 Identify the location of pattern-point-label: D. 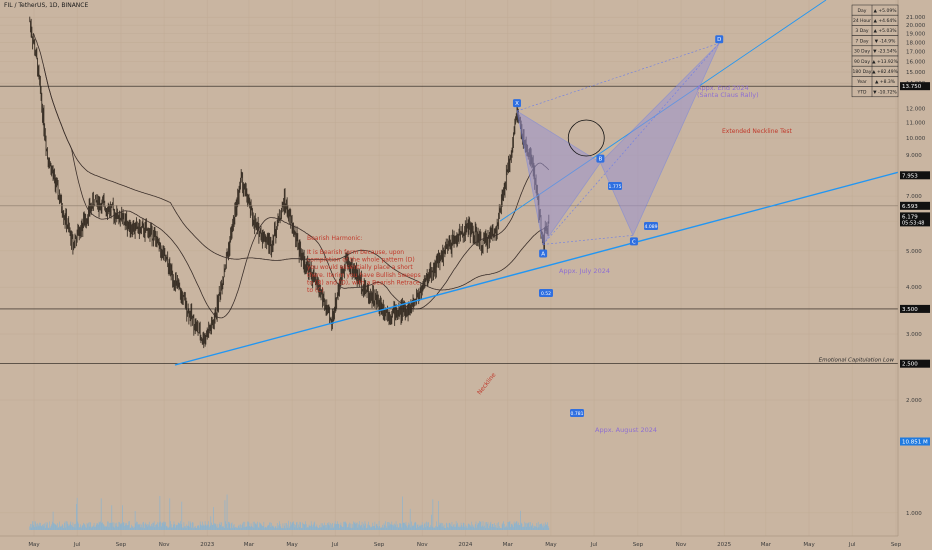
(719, 40).